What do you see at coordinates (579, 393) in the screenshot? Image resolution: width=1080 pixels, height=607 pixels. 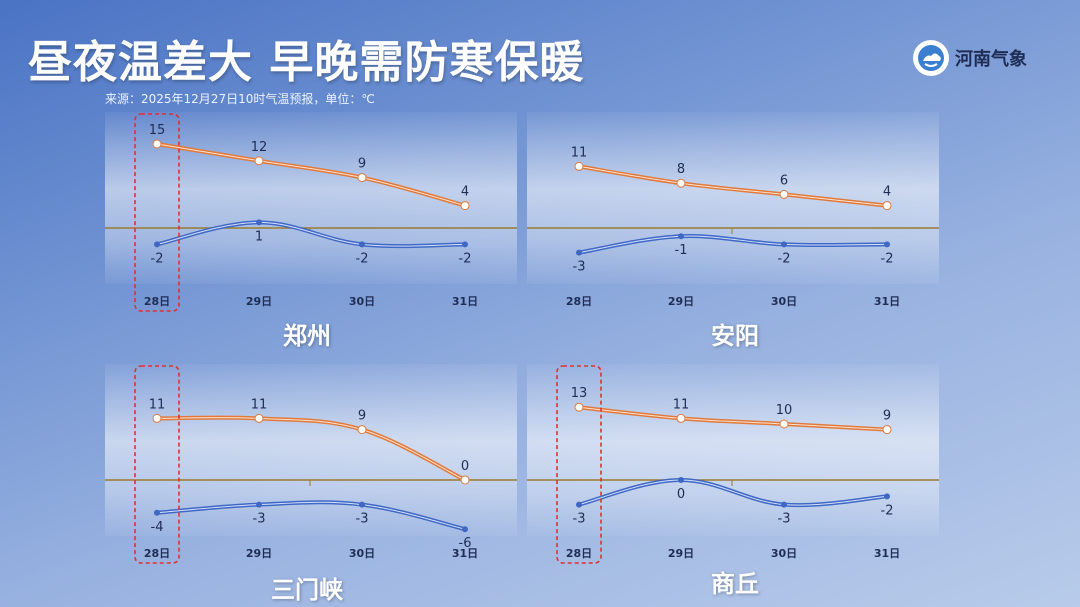 I see `high-temp-label: 13` at bounding box center [579, 393].